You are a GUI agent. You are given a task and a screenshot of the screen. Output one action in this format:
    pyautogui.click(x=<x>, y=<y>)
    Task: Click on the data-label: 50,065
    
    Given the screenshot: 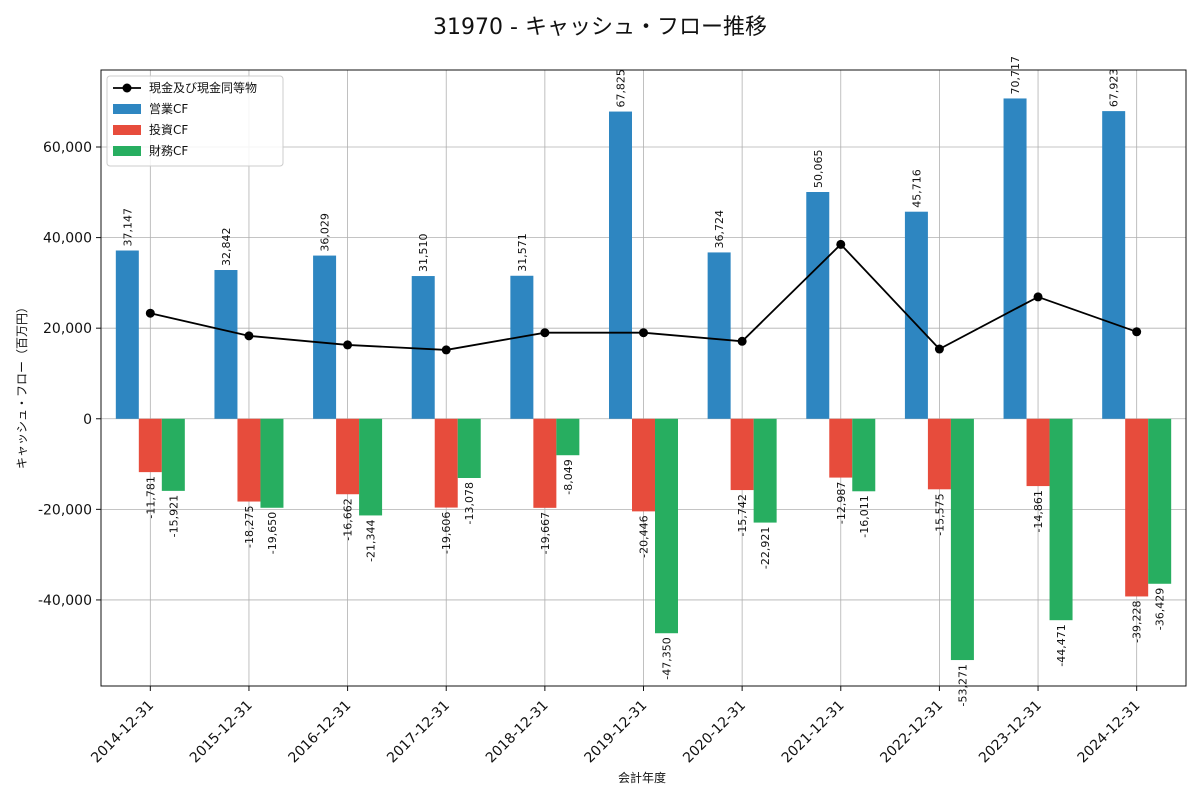 What is the action you would take?
    pyautogui.click(x=818, y=168)
    